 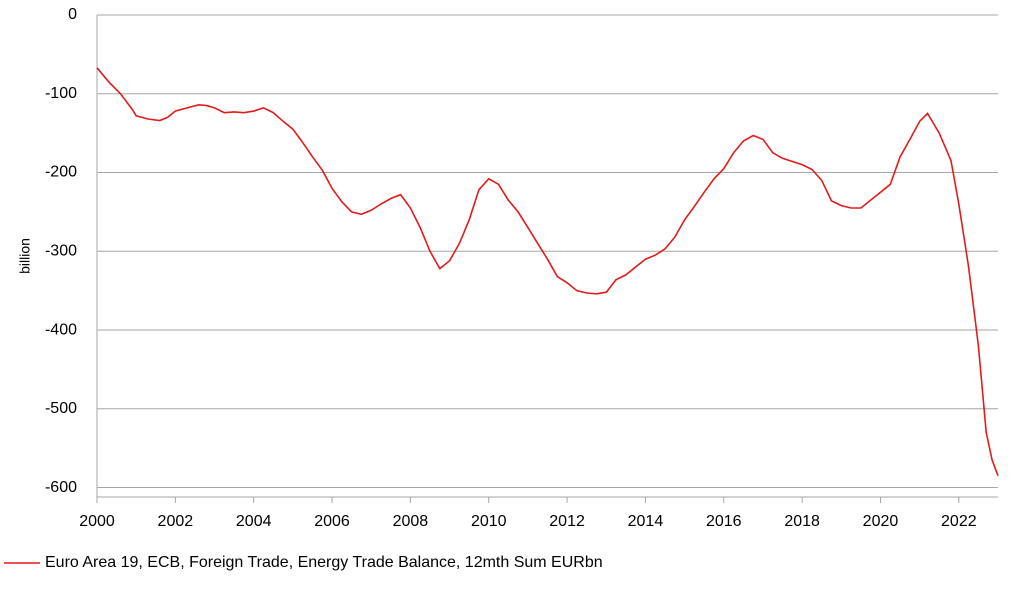 What do you see at coordinates (724, 521) in the screenshot?
I see `x-tick-label: 2016` at bounding box center [724, 521].